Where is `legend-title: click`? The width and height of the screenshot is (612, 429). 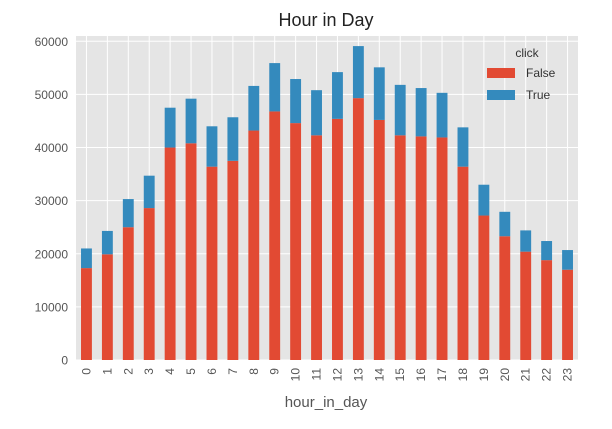 legend-title: click is located at coordinates (527, 53).